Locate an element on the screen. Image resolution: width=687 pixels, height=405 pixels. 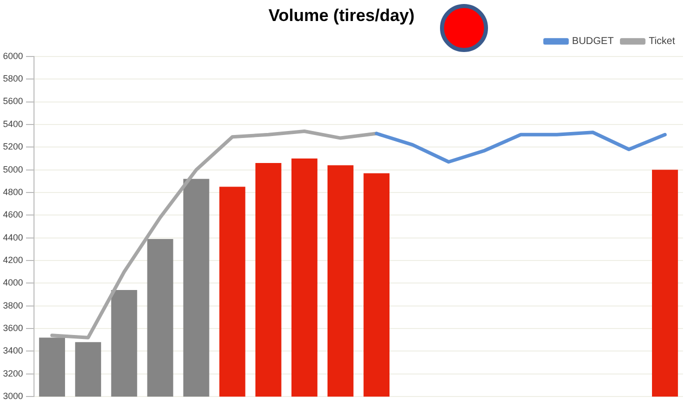
y-tick-label: 5400 is located at coordinates (13, 123).